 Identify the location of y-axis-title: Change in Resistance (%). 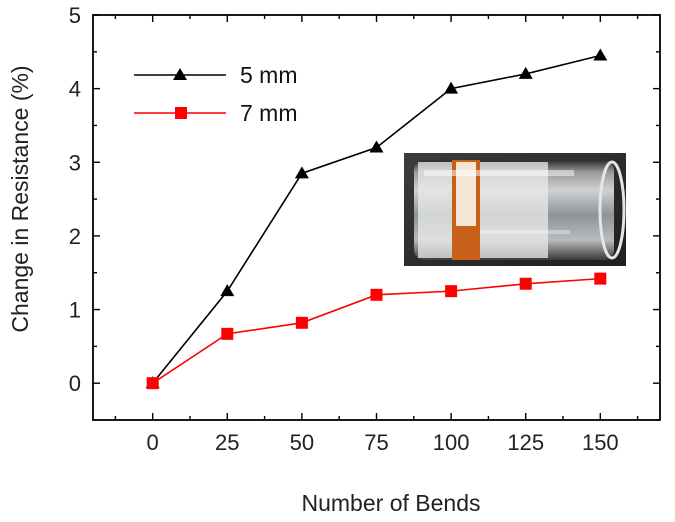
(20, 198).